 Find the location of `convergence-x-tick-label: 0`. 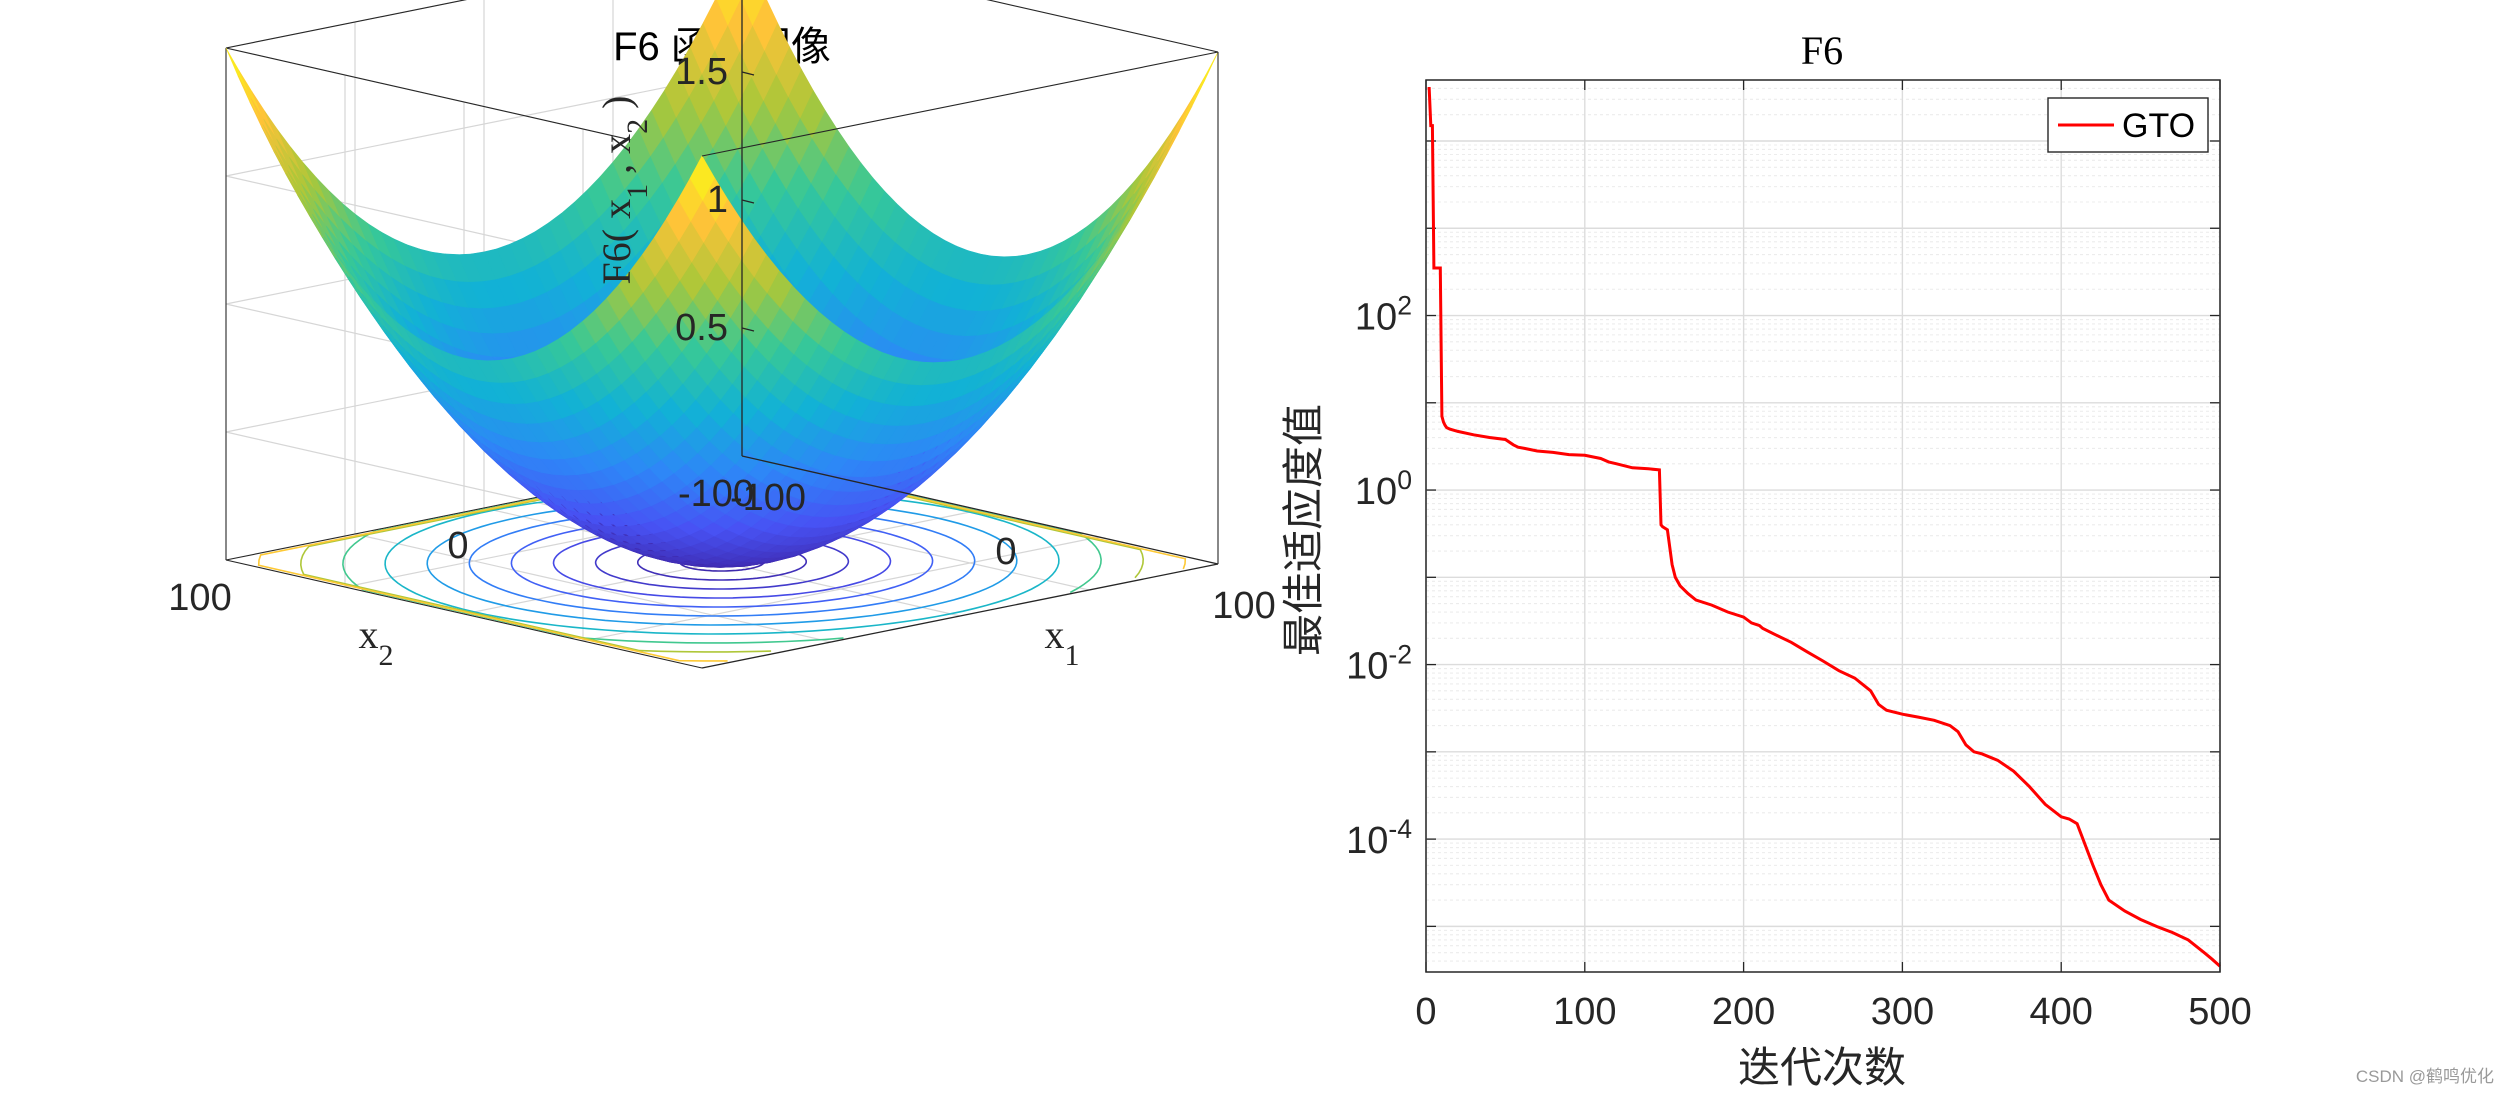

convergence-x-tick-label: 0 is located at coordinates (1425, 1012).